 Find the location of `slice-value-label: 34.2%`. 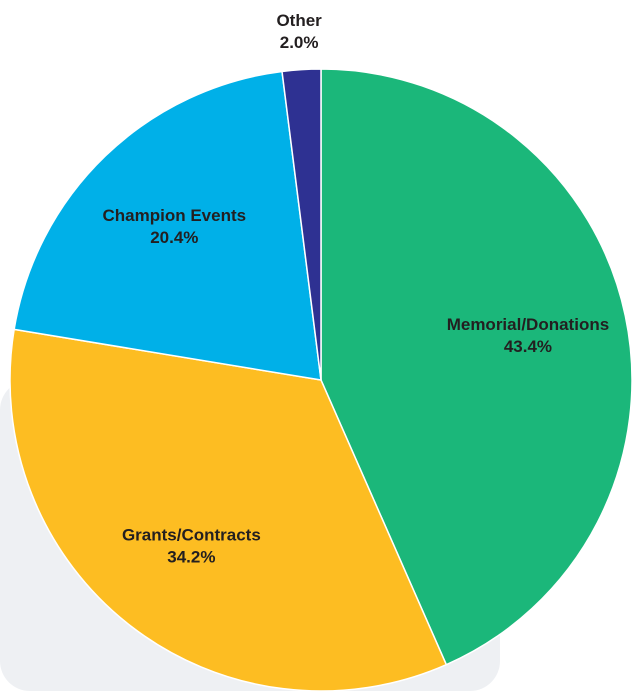

slice-value-label: 34.2% is located at coordinates (191, 557).